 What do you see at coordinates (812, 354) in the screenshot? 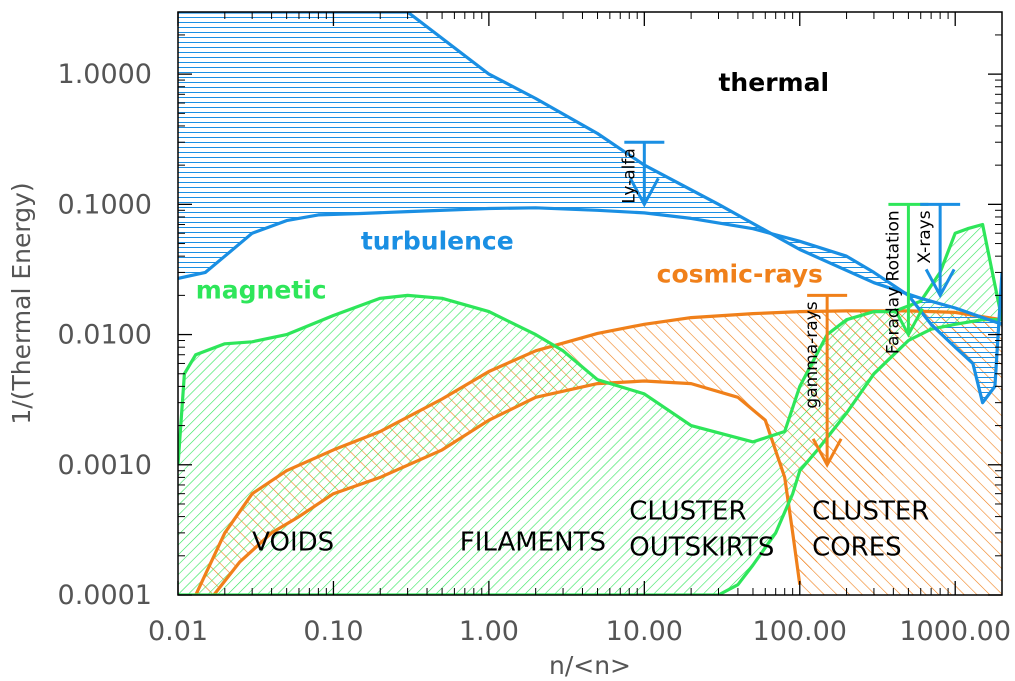
I see `gamma-rays-label: gamma-rays` at bounding box center [812, 354].